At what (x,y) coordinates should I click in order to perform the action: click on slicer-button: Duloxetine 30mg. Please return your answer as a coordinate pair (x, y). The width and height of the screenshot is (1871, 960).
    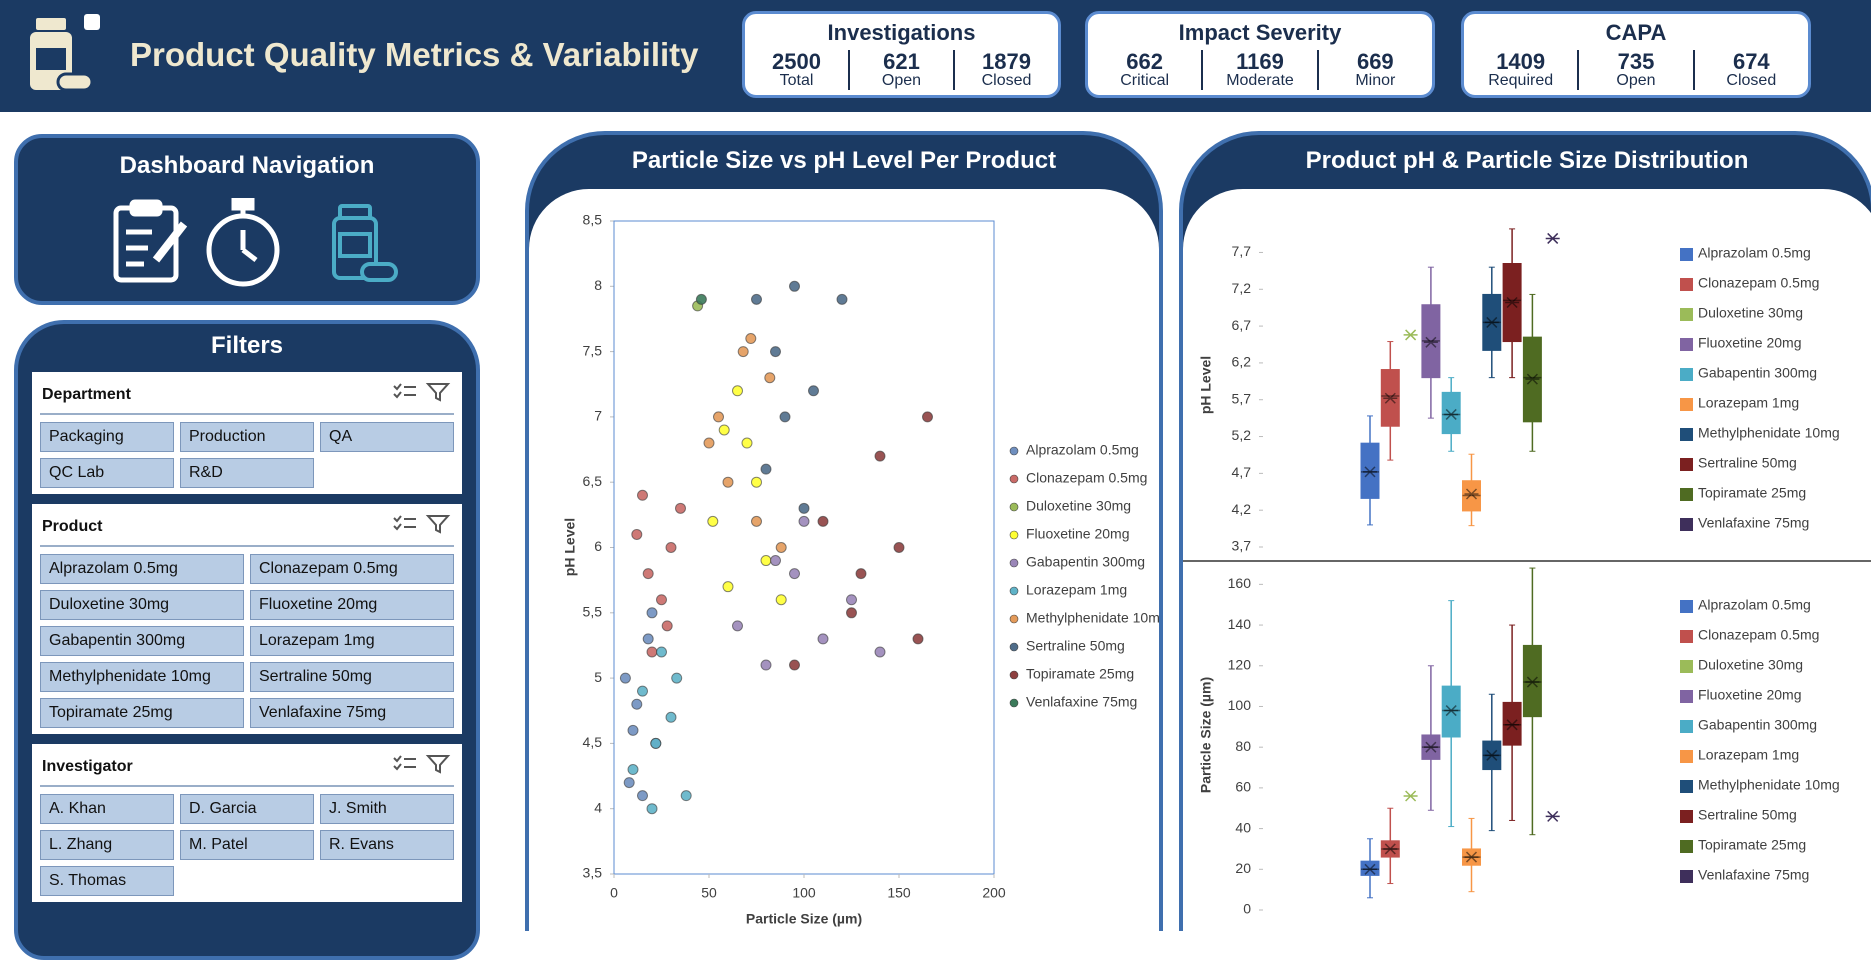
    Looking at the image, I should click on (142, 605).